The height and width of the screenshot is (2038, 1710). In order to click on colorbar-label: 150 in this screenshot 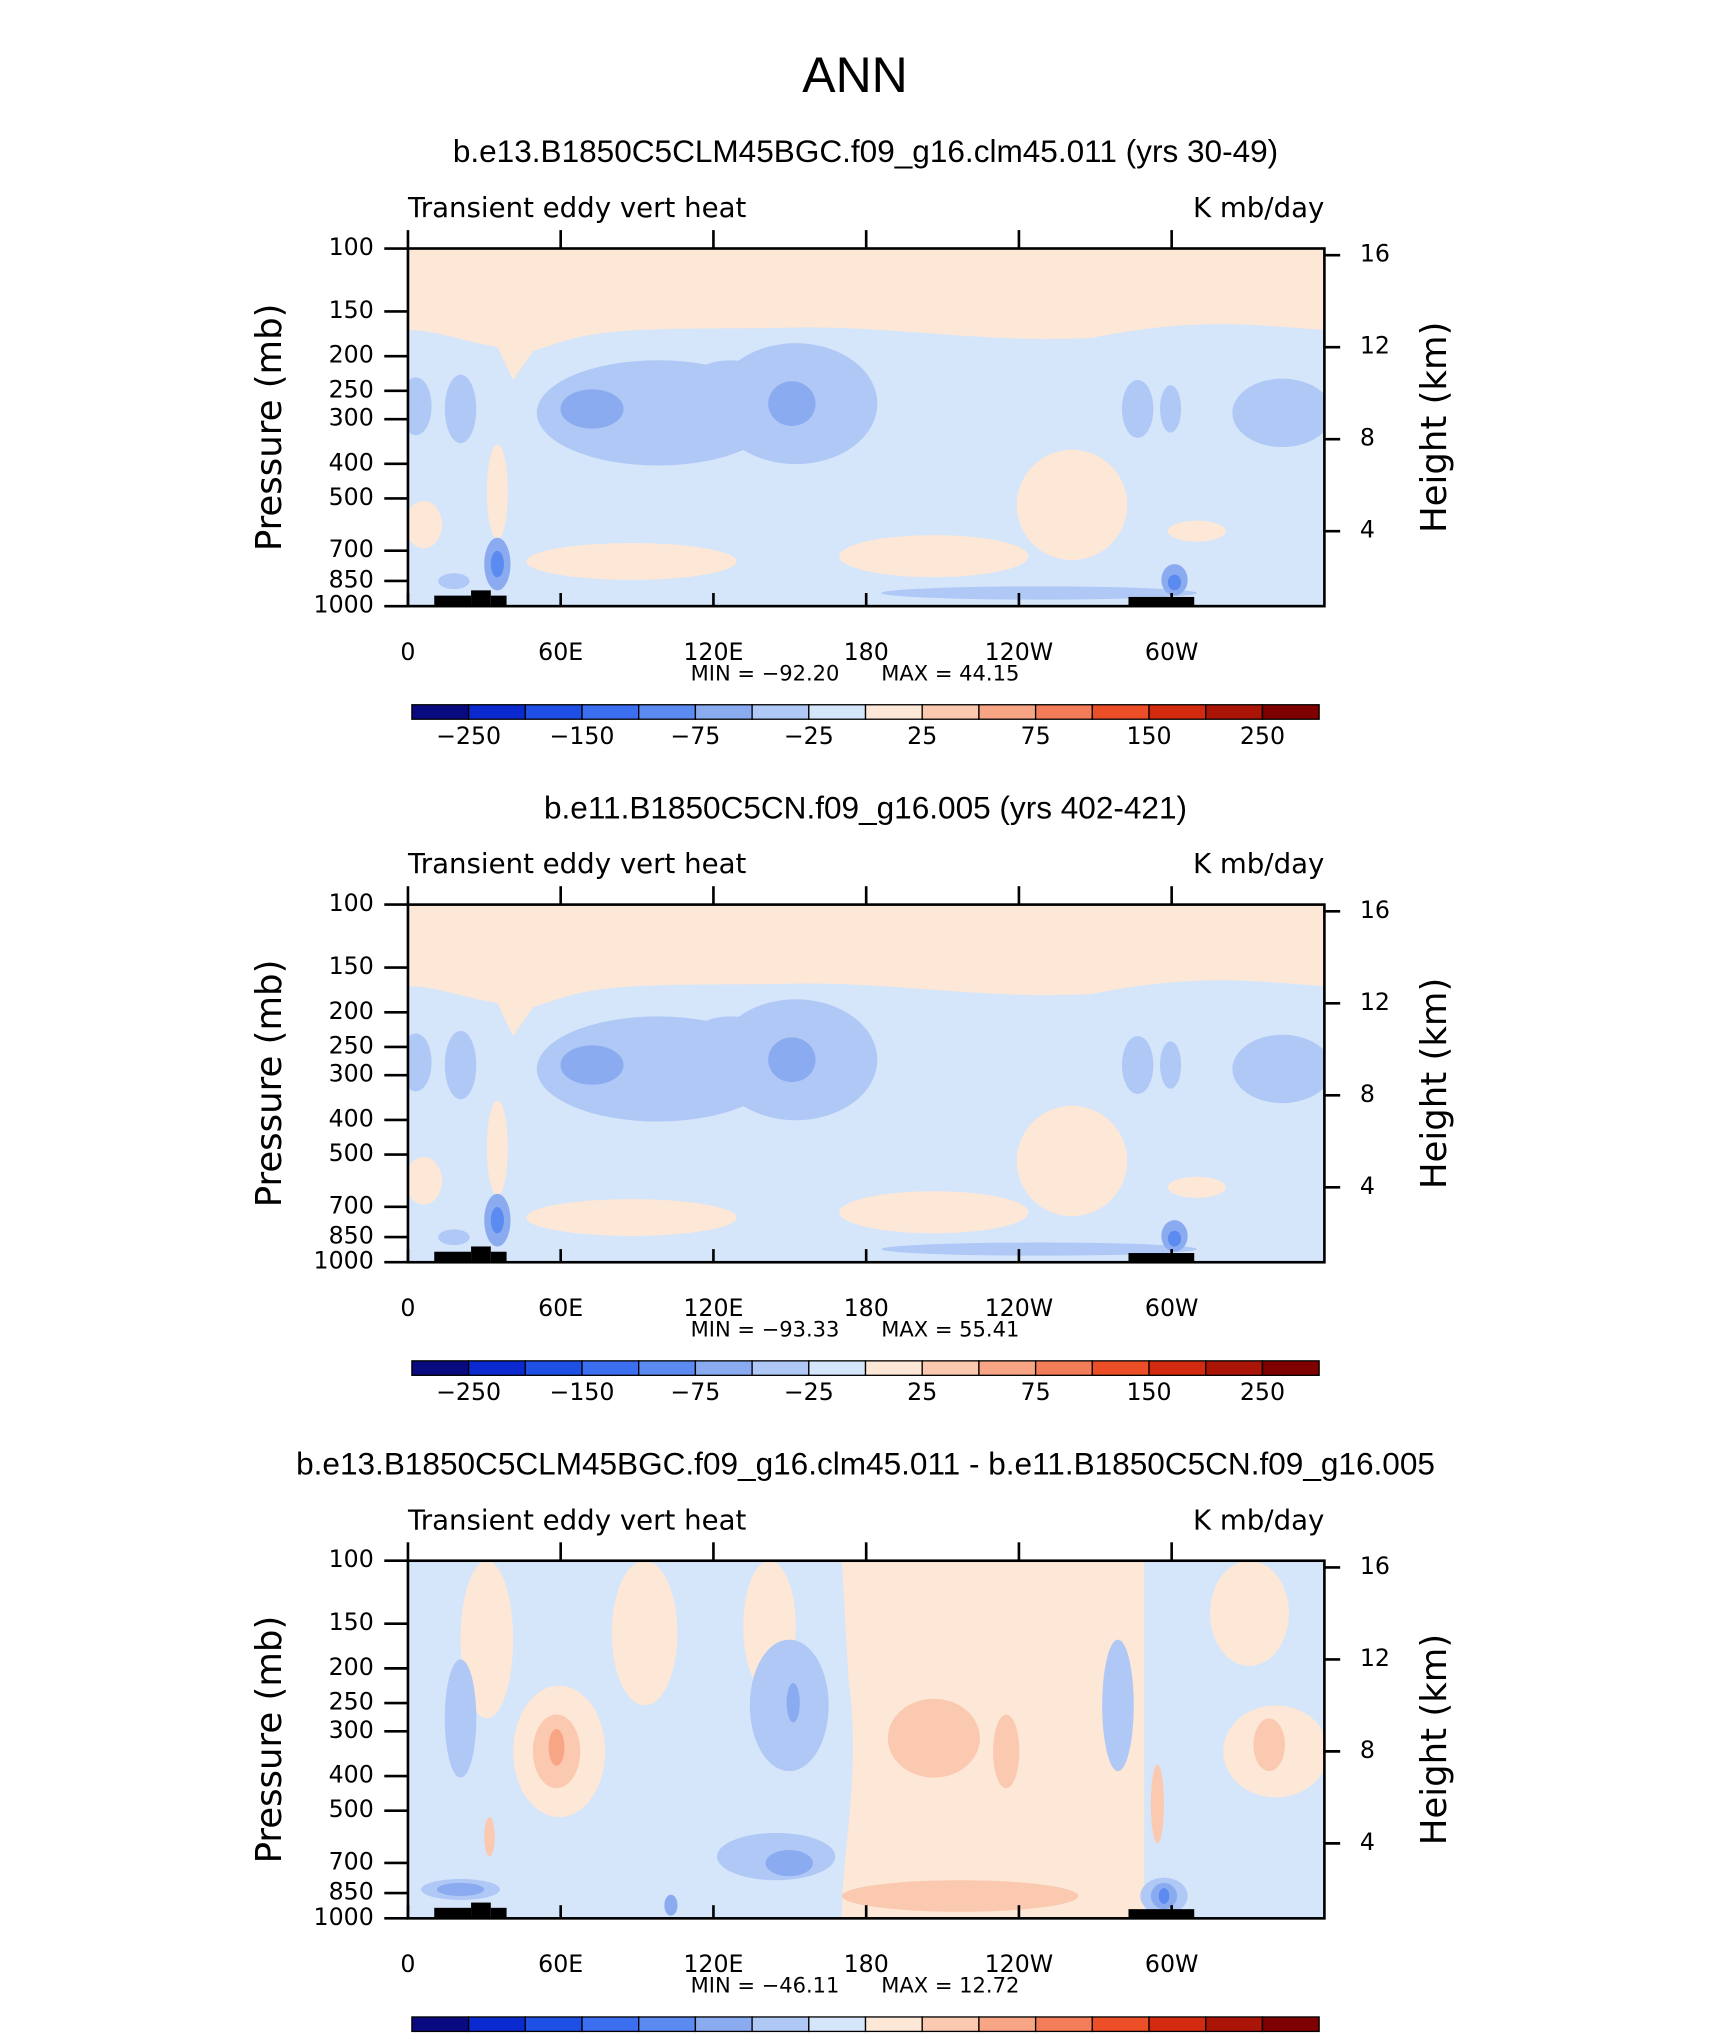, I will do `click(1148, 736)`.